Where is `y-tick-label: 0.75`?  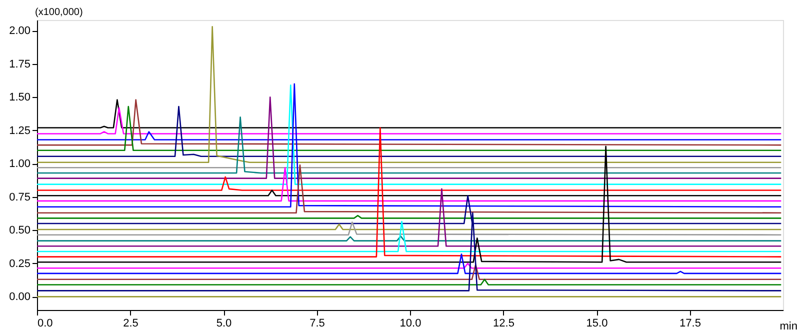
y-tick-label: 0.75 is located at coordinates (19, 197).